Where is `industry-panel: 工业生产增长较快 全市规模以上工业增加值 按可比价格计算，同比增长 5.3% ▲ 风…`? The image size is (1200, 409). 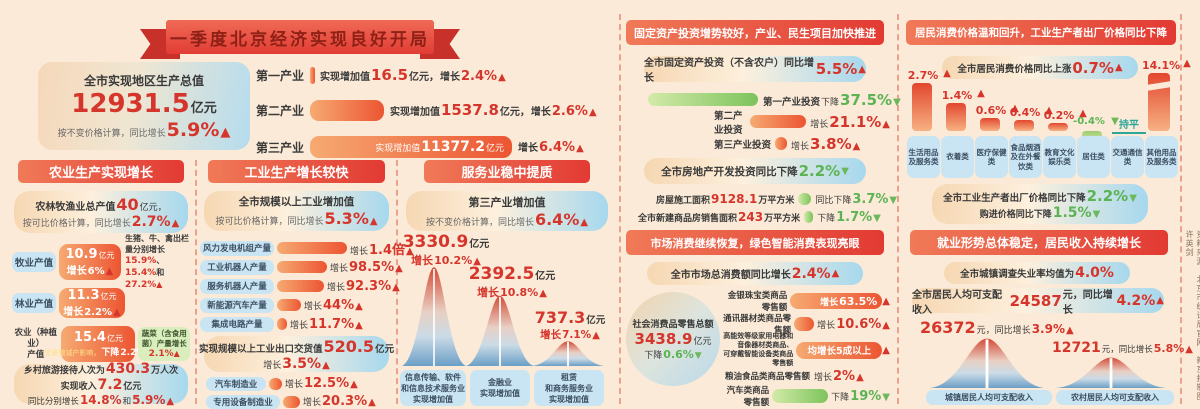 industry-panel: 工业生产增长较快 全市规模以上工业增加值 按可比价格计算，同比增长 5.3% ▲ 风… is located at coordinates (306, 283).